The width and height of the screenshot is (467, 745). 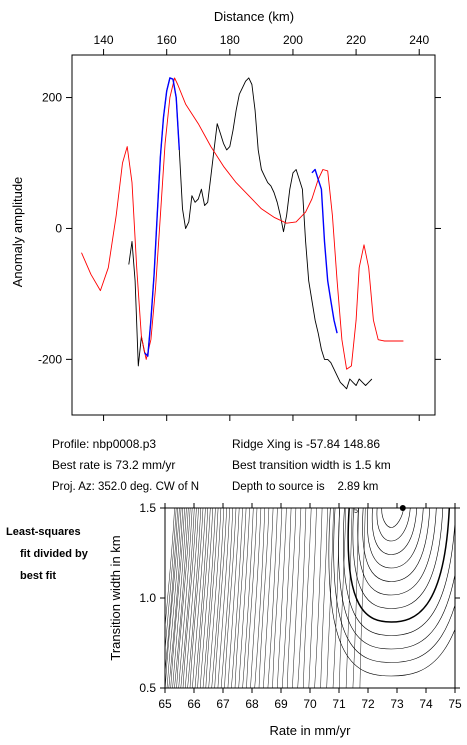 I want to click on top-y-tick-label: 200, so click(x=52, y=98).